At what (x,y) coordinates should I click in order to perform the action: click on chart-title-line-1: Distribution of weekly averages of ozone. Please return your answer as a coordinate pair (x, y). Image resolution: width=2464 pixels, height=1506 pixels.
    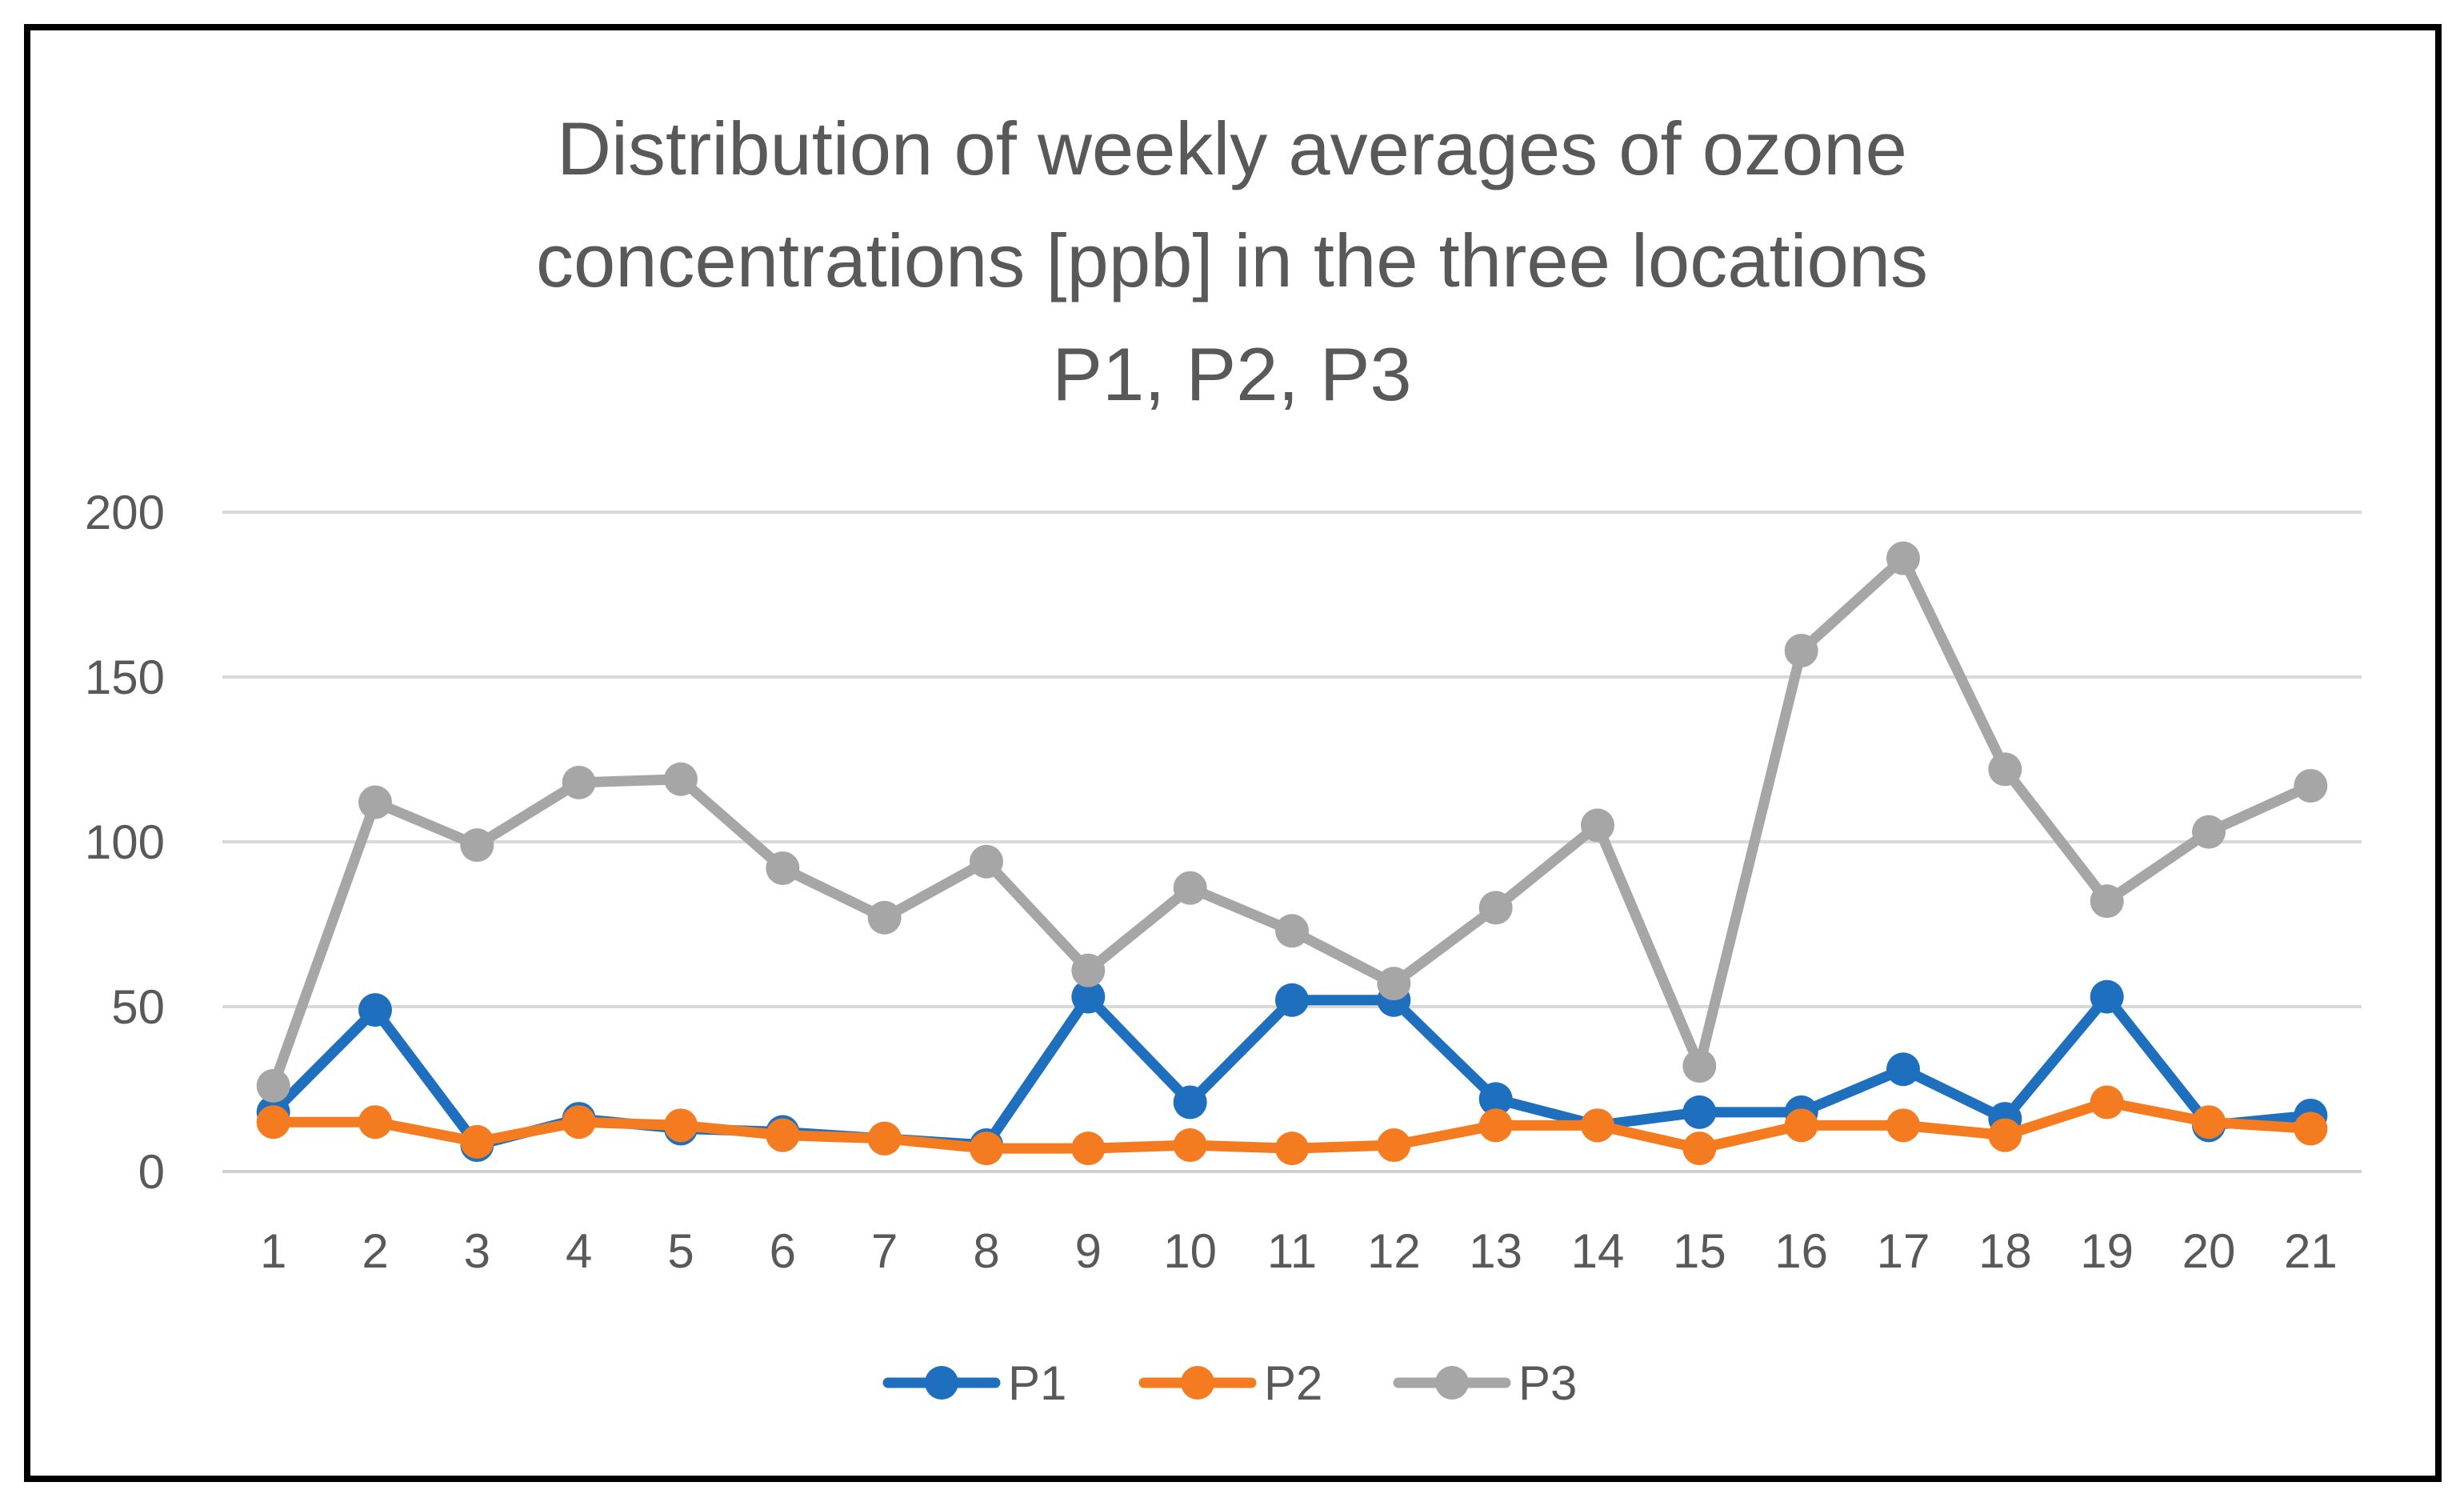
    Looking at the image, I should click on (1232, 148).